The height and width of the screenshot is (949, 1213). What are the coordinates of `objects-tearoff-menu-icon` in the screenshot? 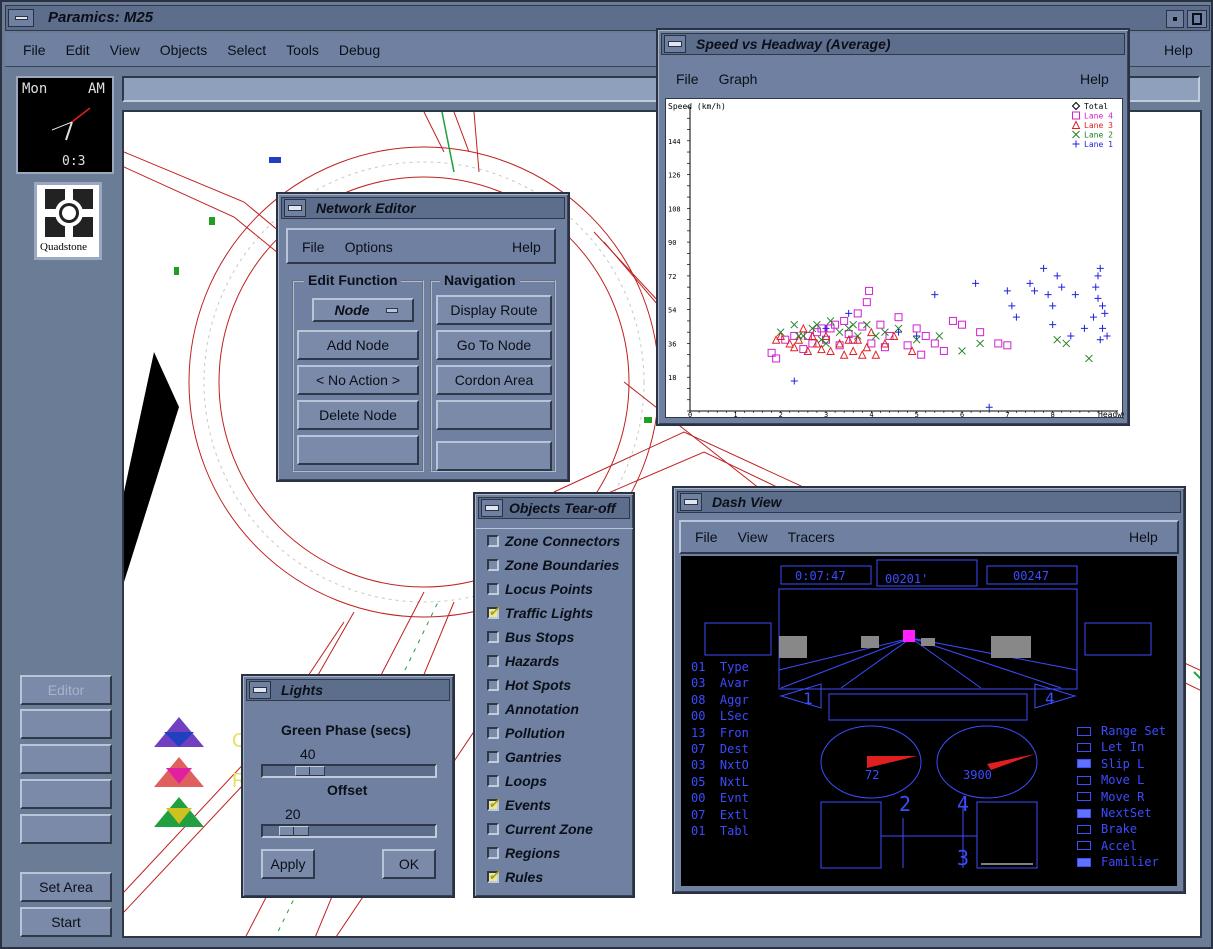 It's located at (492, 508).